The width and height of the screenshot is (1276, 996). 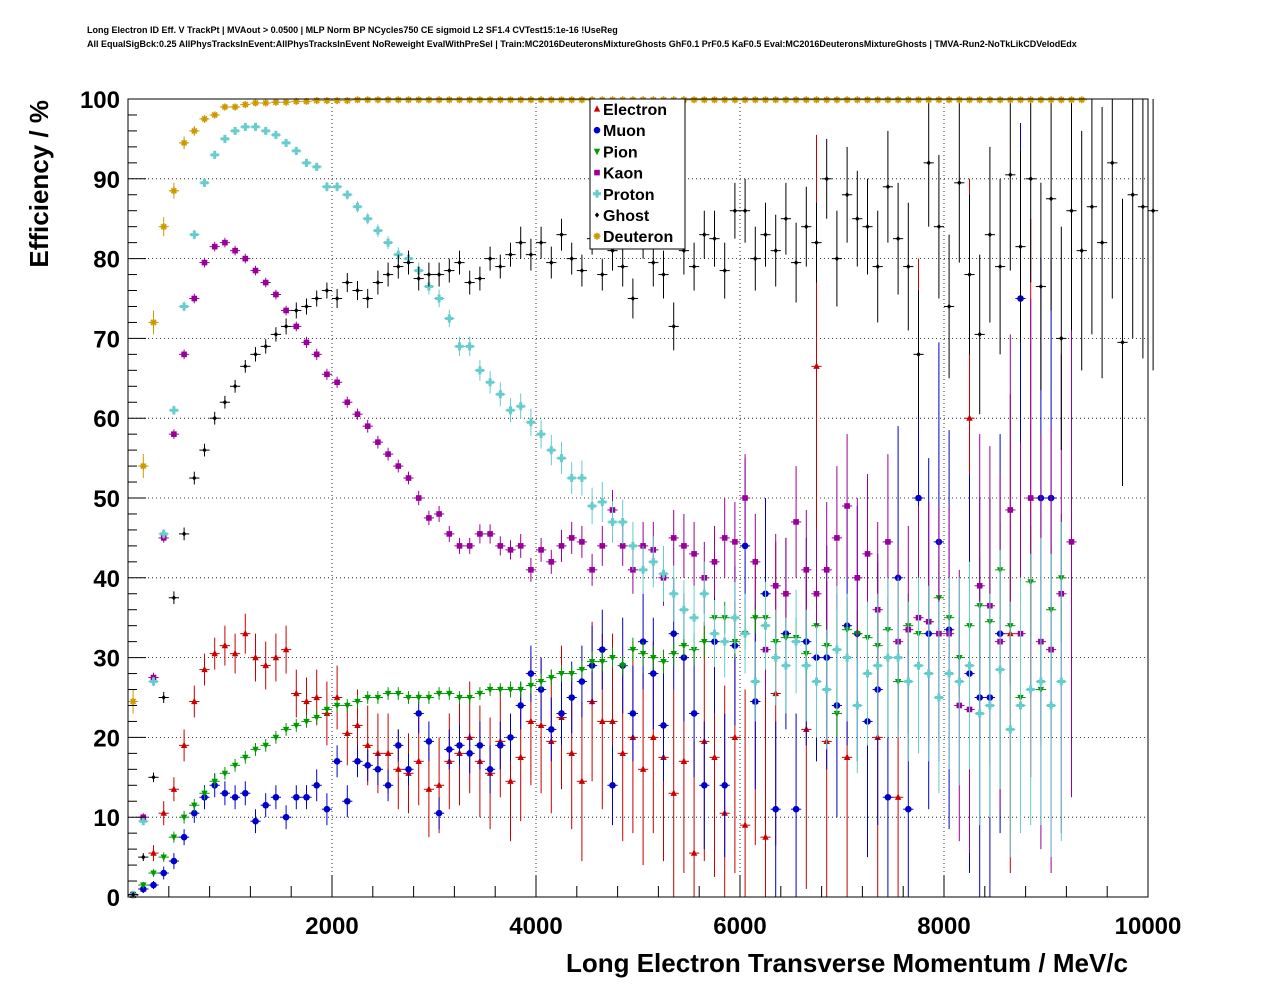 I want to click on y-tick-label: 100, so click(x=100, y=100).